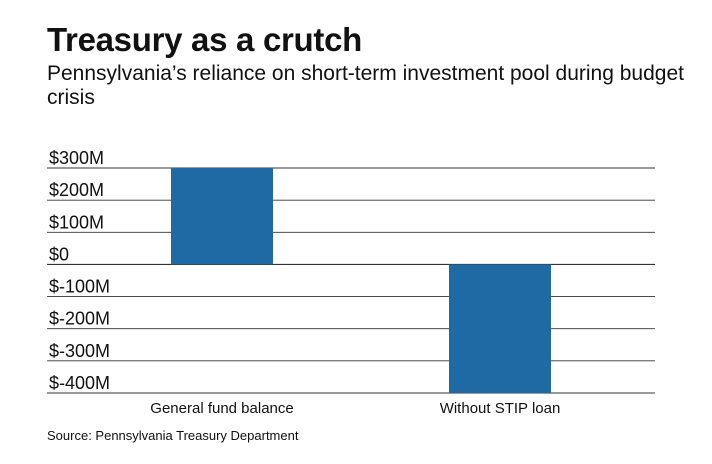 This screenshot has width=712, height=464. I want to click on y-tick-label: $-400M, so click(79, 383).